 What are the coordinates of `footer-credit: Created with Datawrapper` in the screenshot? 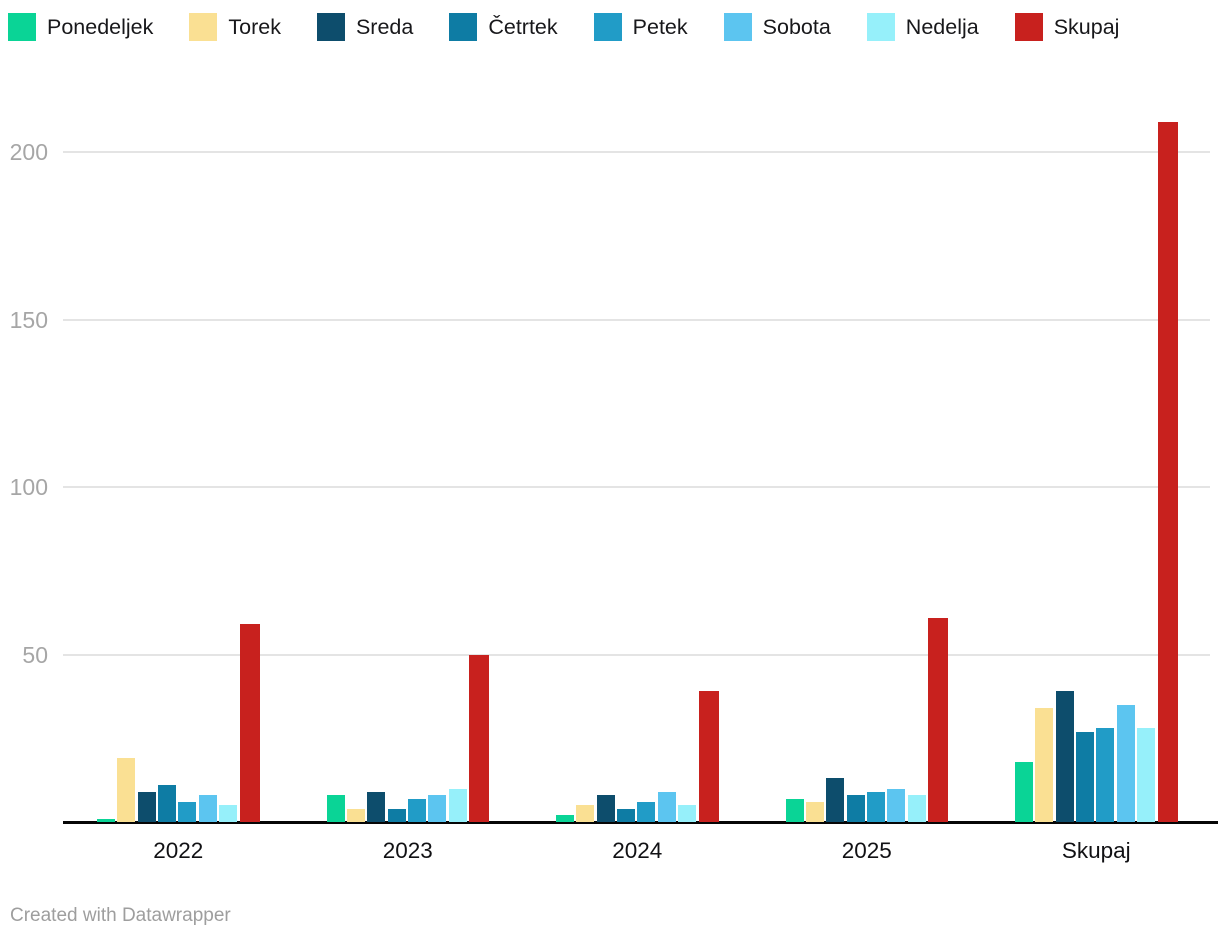 It's located at (120, 915).